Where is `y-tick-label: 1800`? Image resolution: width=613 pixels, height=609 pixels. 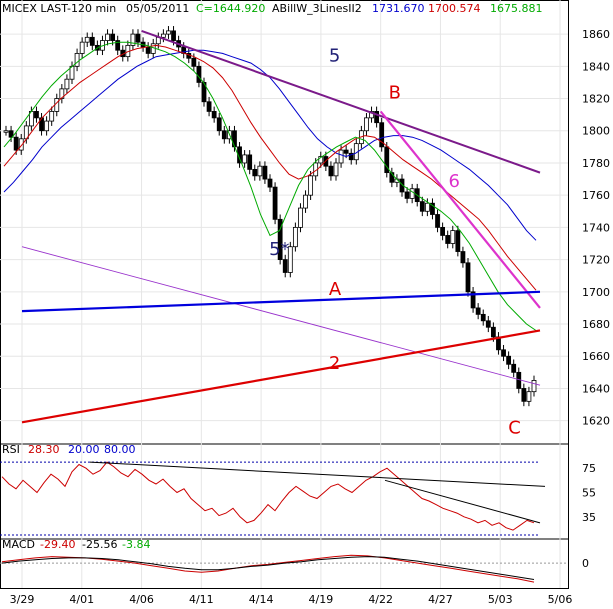
y-tick-label: 1800 is located at coordinates (596, 131).